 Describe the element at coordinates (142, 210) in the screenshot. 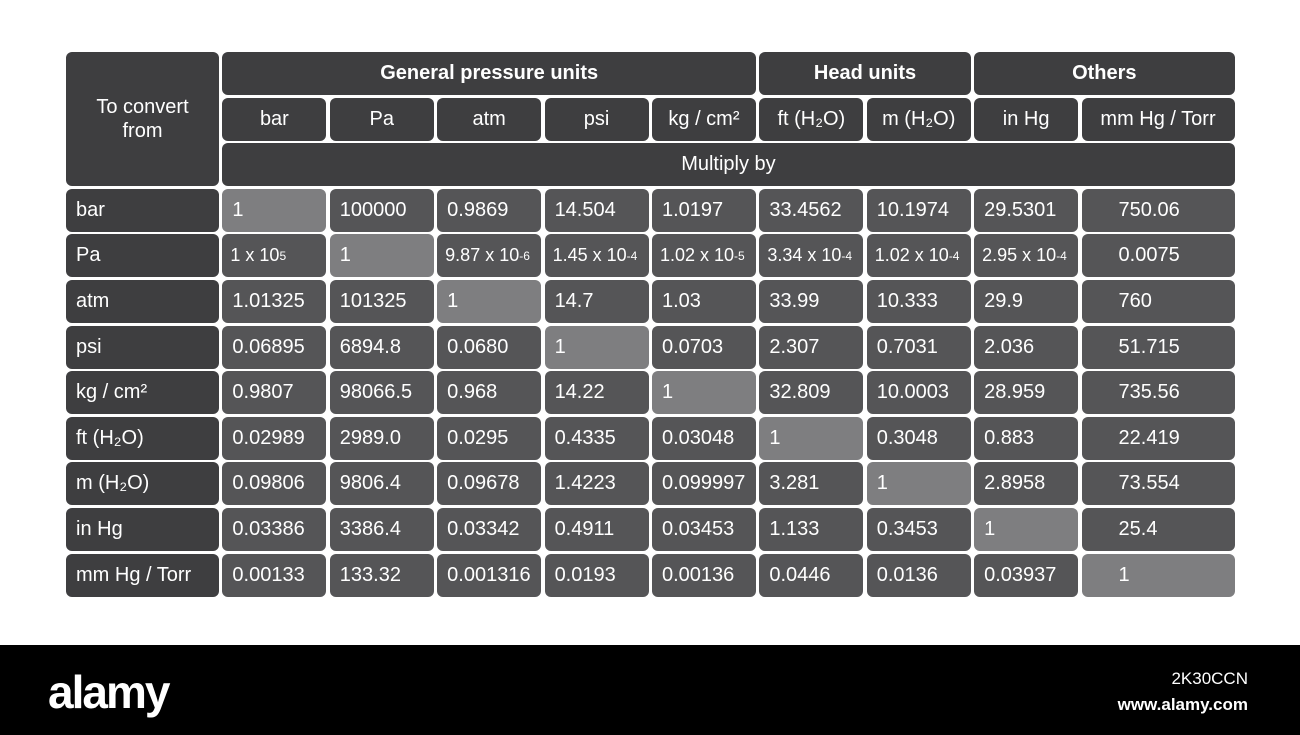

I see `row-label: bar` at that location.